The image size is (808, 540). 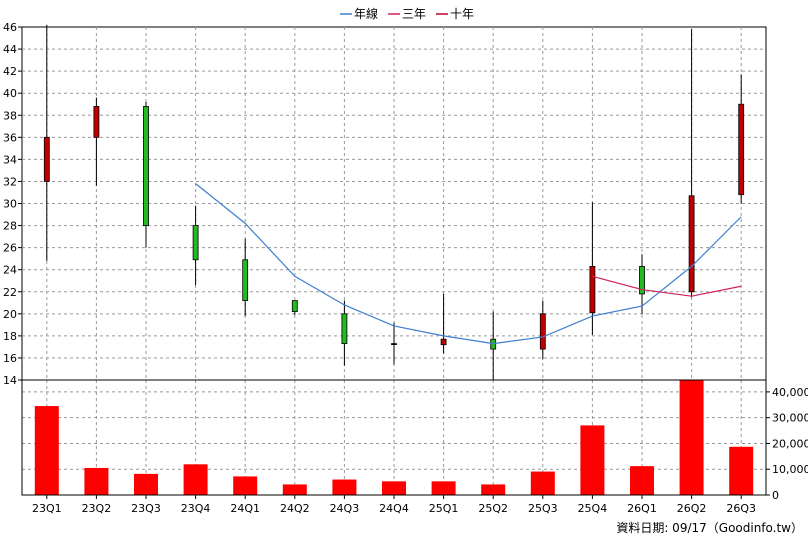 What do you see at coordinates (443, 323) in the screenshot?
I see `candle-25Q1` at bounding box center [443, 323].